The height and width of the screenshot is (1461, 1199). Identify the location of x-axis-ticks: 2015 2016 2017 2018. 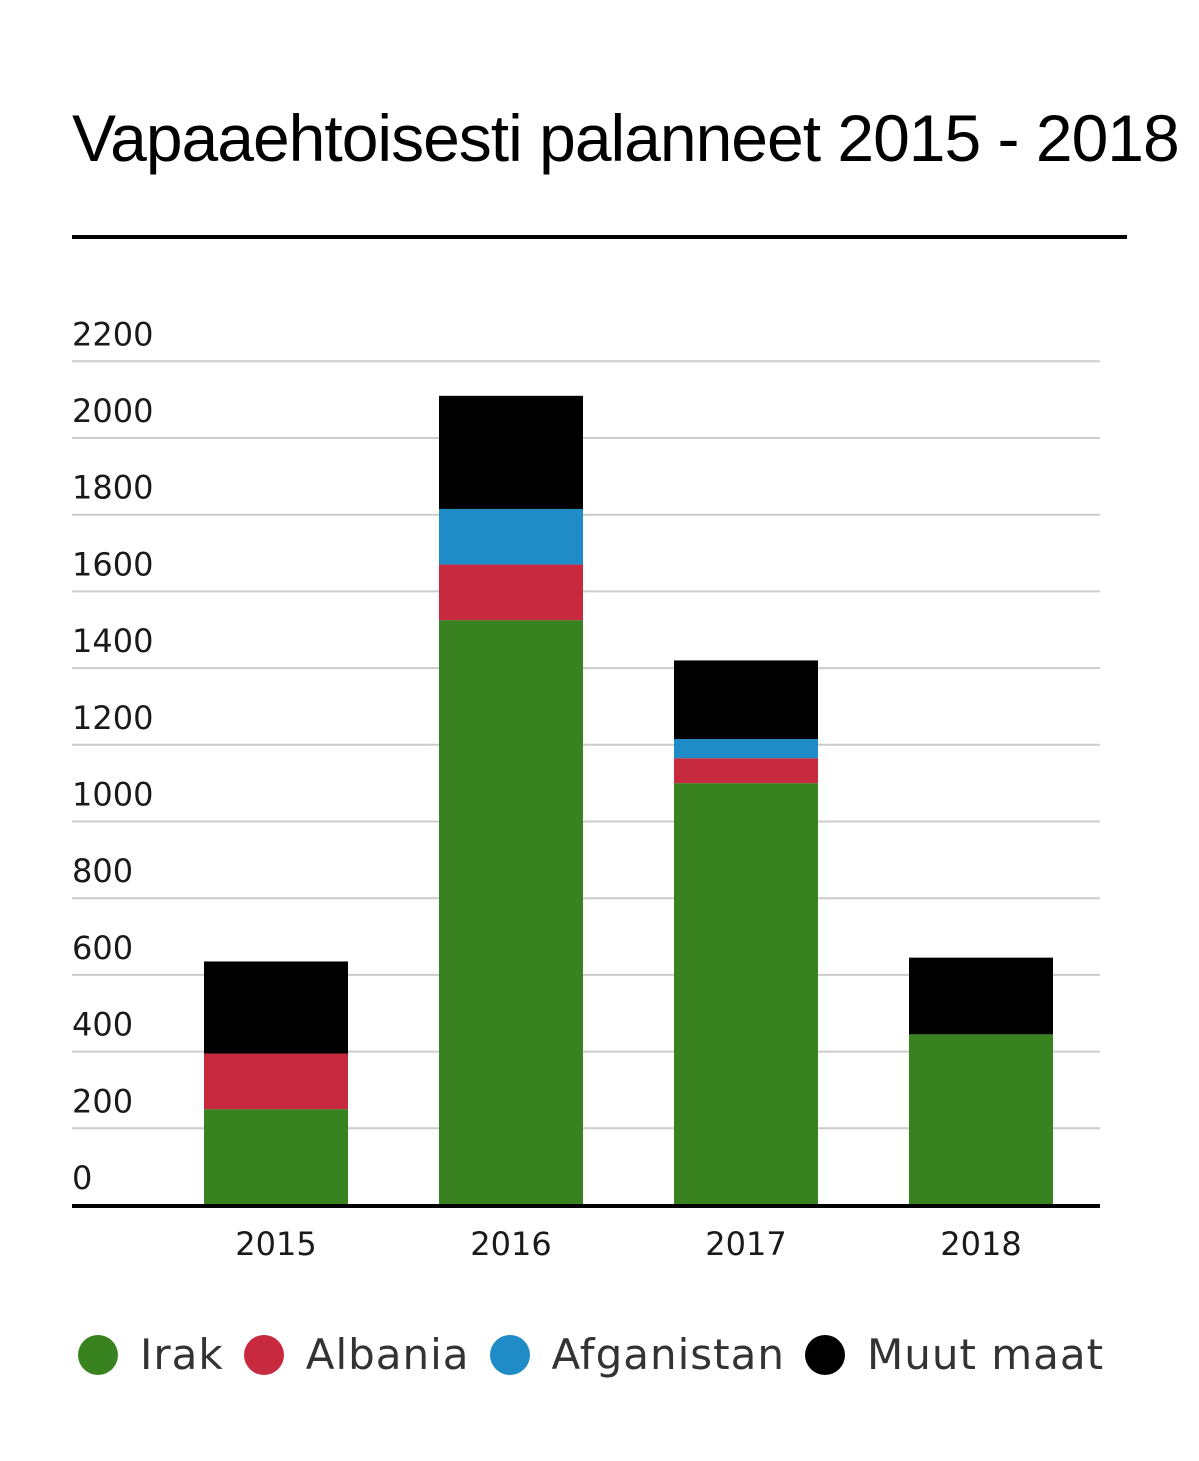
(628, 1244).